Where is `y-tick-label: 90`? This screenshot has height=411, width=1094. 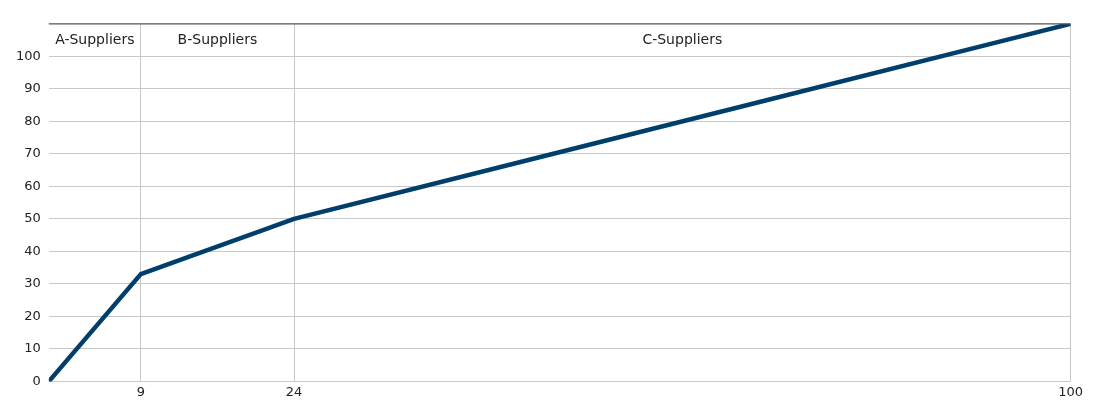
y-tick-label: 90 is located at coordinates (32, 88).